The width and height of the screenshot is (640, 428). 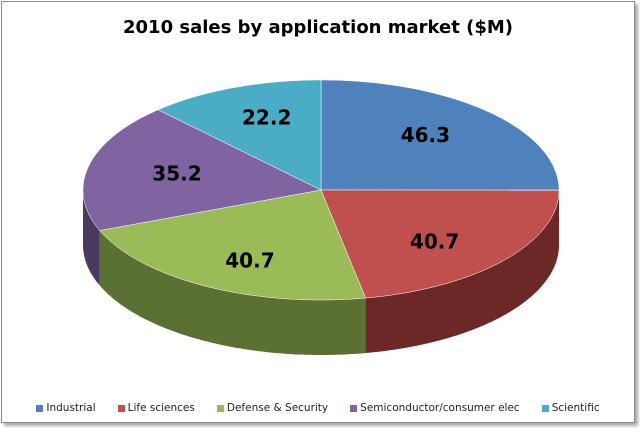 What do you see at coordinates (440, 408) in the screenshot?
I see `legend-label: Semiconductor/consumer elec` at bounding box center [440, 408].